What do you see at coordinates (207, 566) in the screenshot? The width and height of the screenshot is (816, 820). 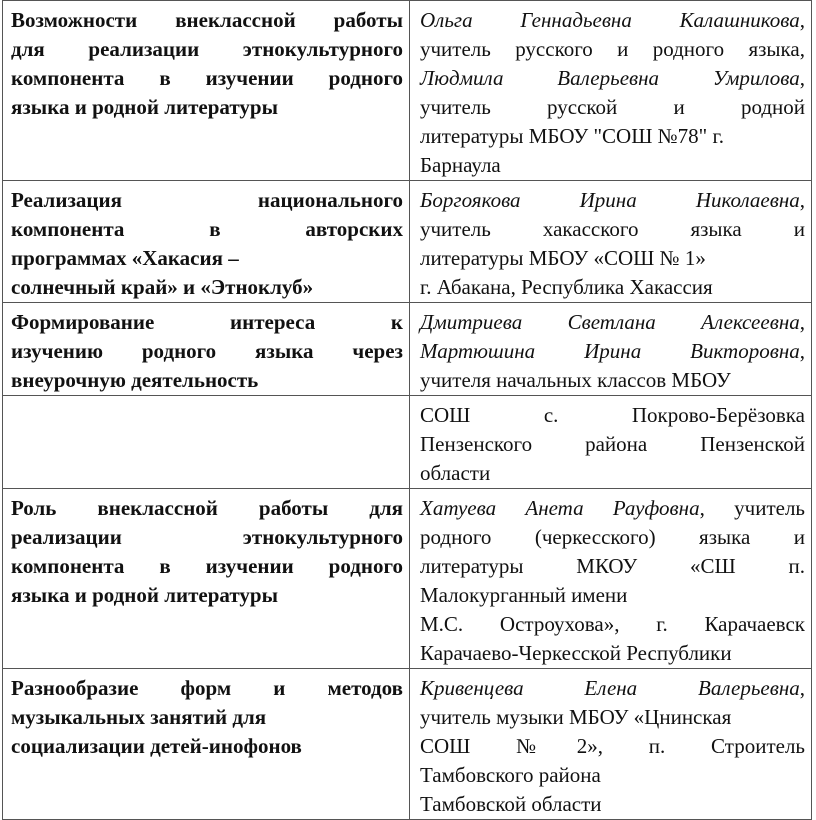 I see `row-5-left-line-2: компонента в изучении родного` at bounding box center [207, 566].